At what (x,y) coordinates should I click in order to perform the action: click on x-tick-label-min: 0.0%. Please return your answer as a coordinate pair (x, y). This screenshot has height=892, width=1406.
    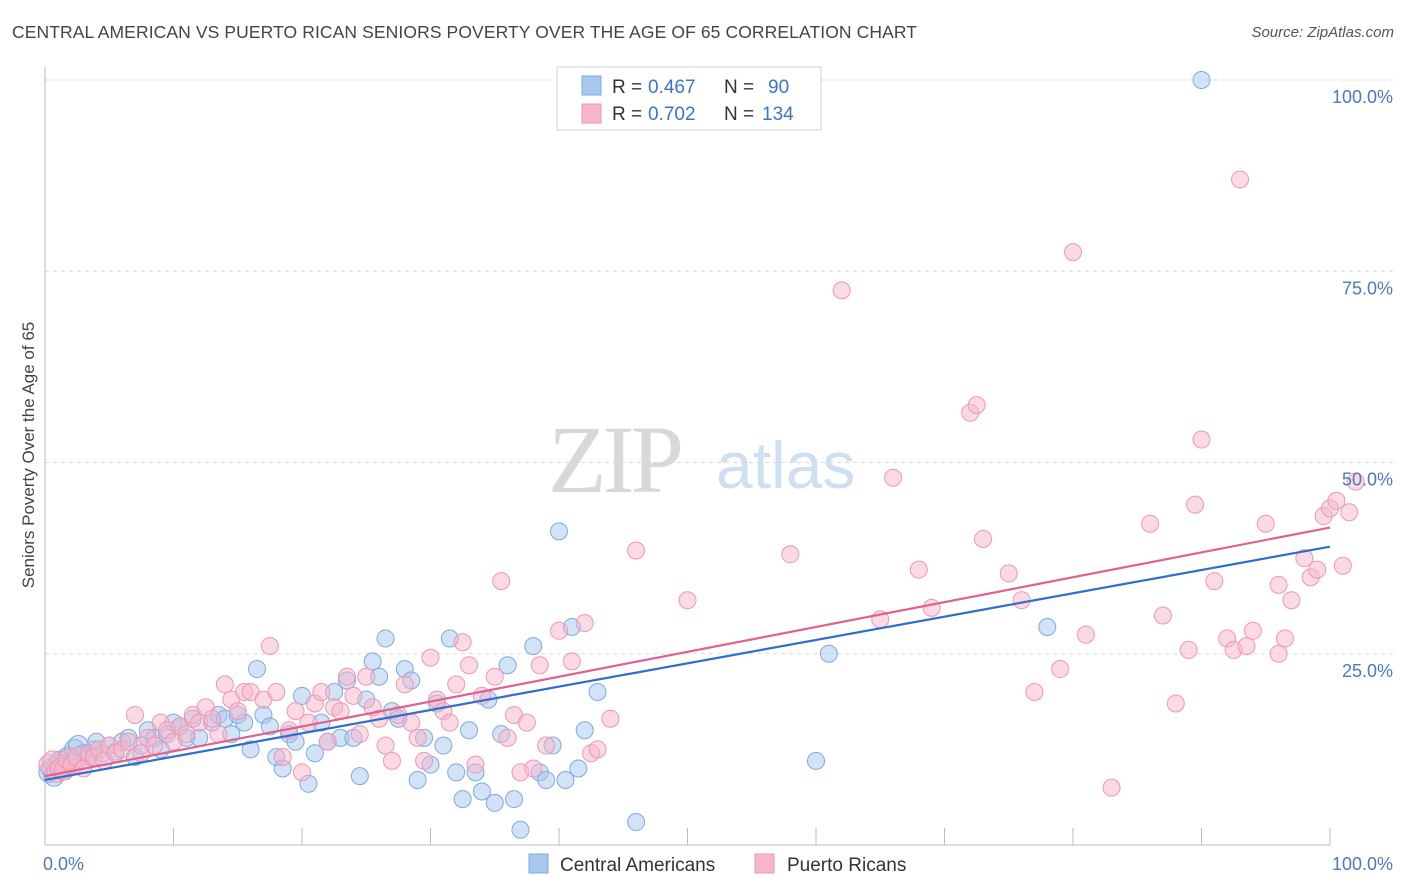
    Looking at the image, I should click on (63, 864).